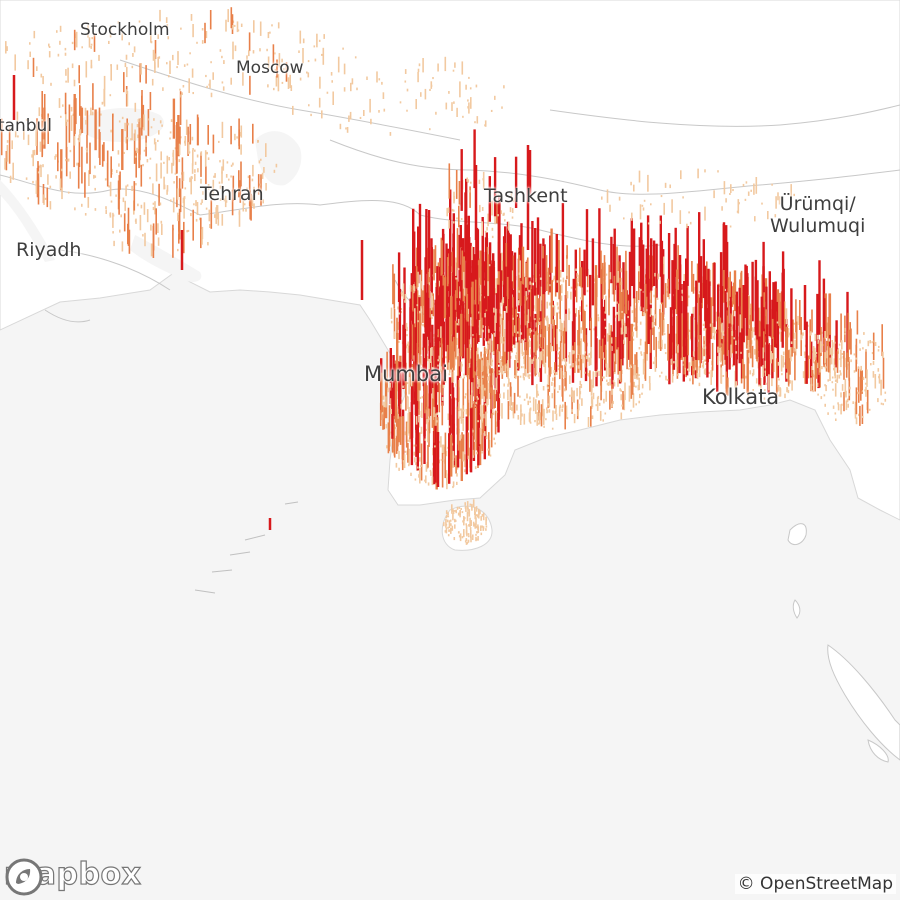 Image resolution: width=900 pixels, height=900 pixels. Describe the element at coordinates (406, 374) in the screenshot. I see `city-label-mumbai: Mumbai` at that location.